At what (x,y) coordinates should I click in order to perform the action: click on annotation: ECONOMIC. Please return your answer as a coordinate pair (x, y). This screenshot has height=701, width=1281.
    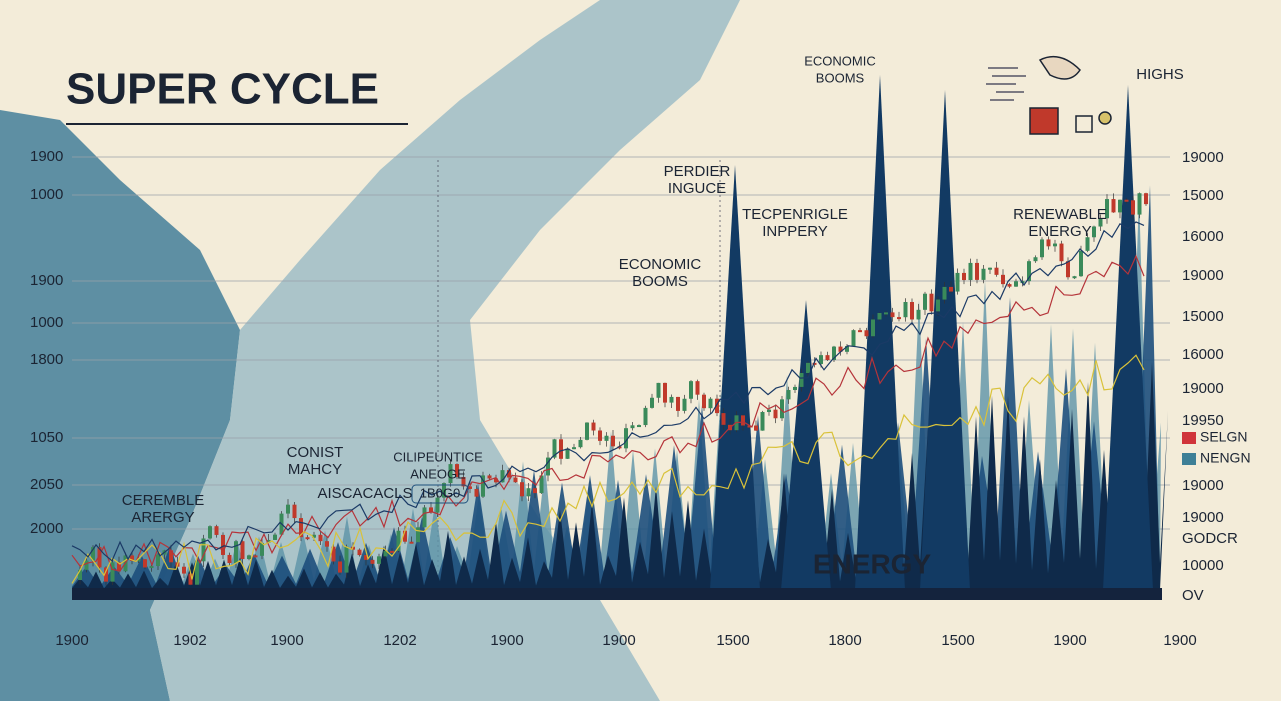
    Looking at the image, I should click on (840, 60).